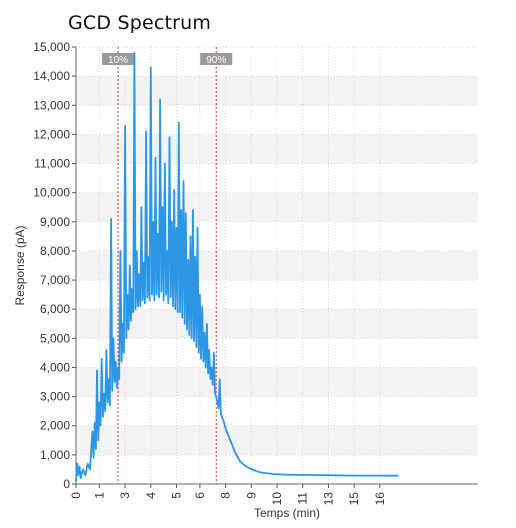  I want to click on y-tick-label: 3,000, so click(55, 397).